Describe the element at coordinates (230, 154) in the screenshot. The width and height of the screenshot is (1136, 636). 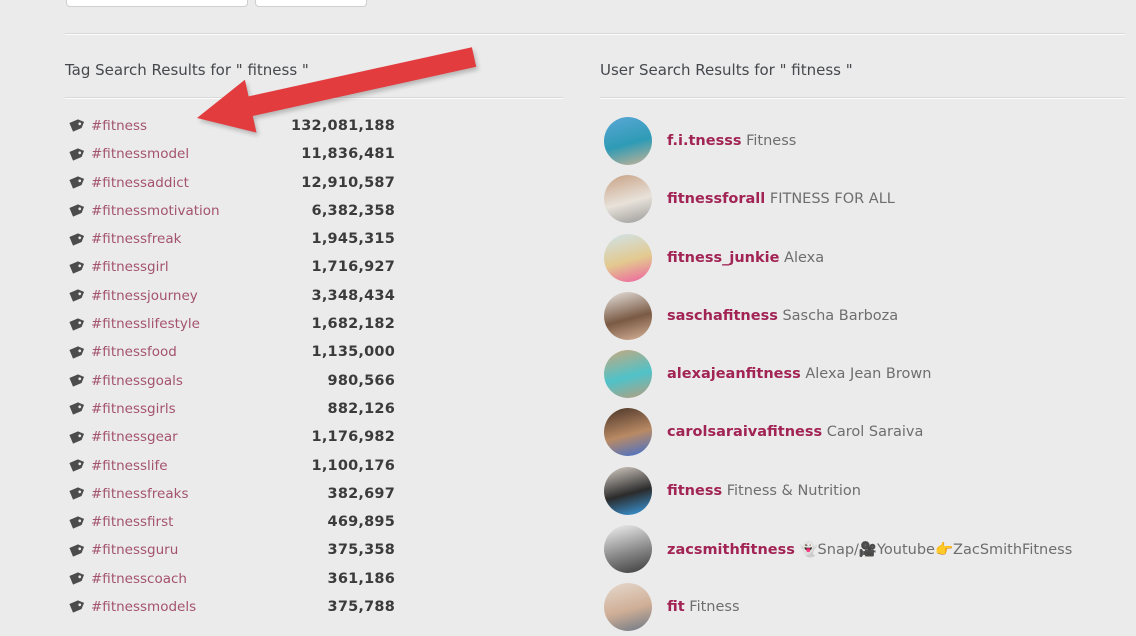
I see `tag-row: #fitnessmodel 11,836,481` at that location.